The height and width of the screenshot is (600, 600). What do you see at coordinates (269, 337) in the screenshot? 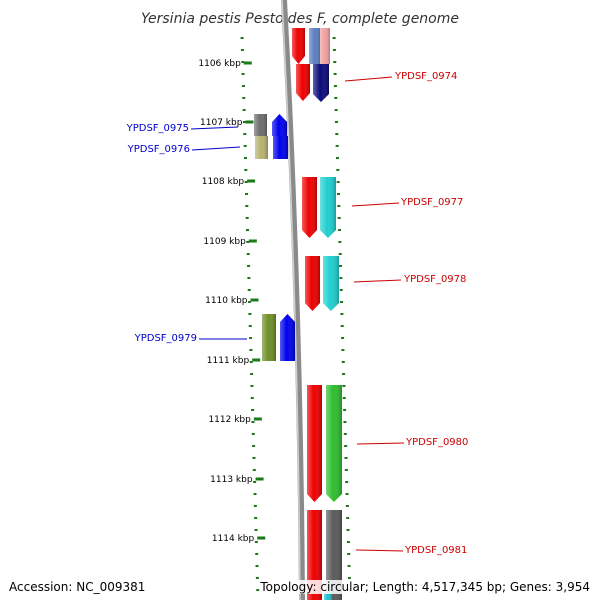
I see `gene-block-ypdsf-0979-shade` at bounding box center [269, 337].